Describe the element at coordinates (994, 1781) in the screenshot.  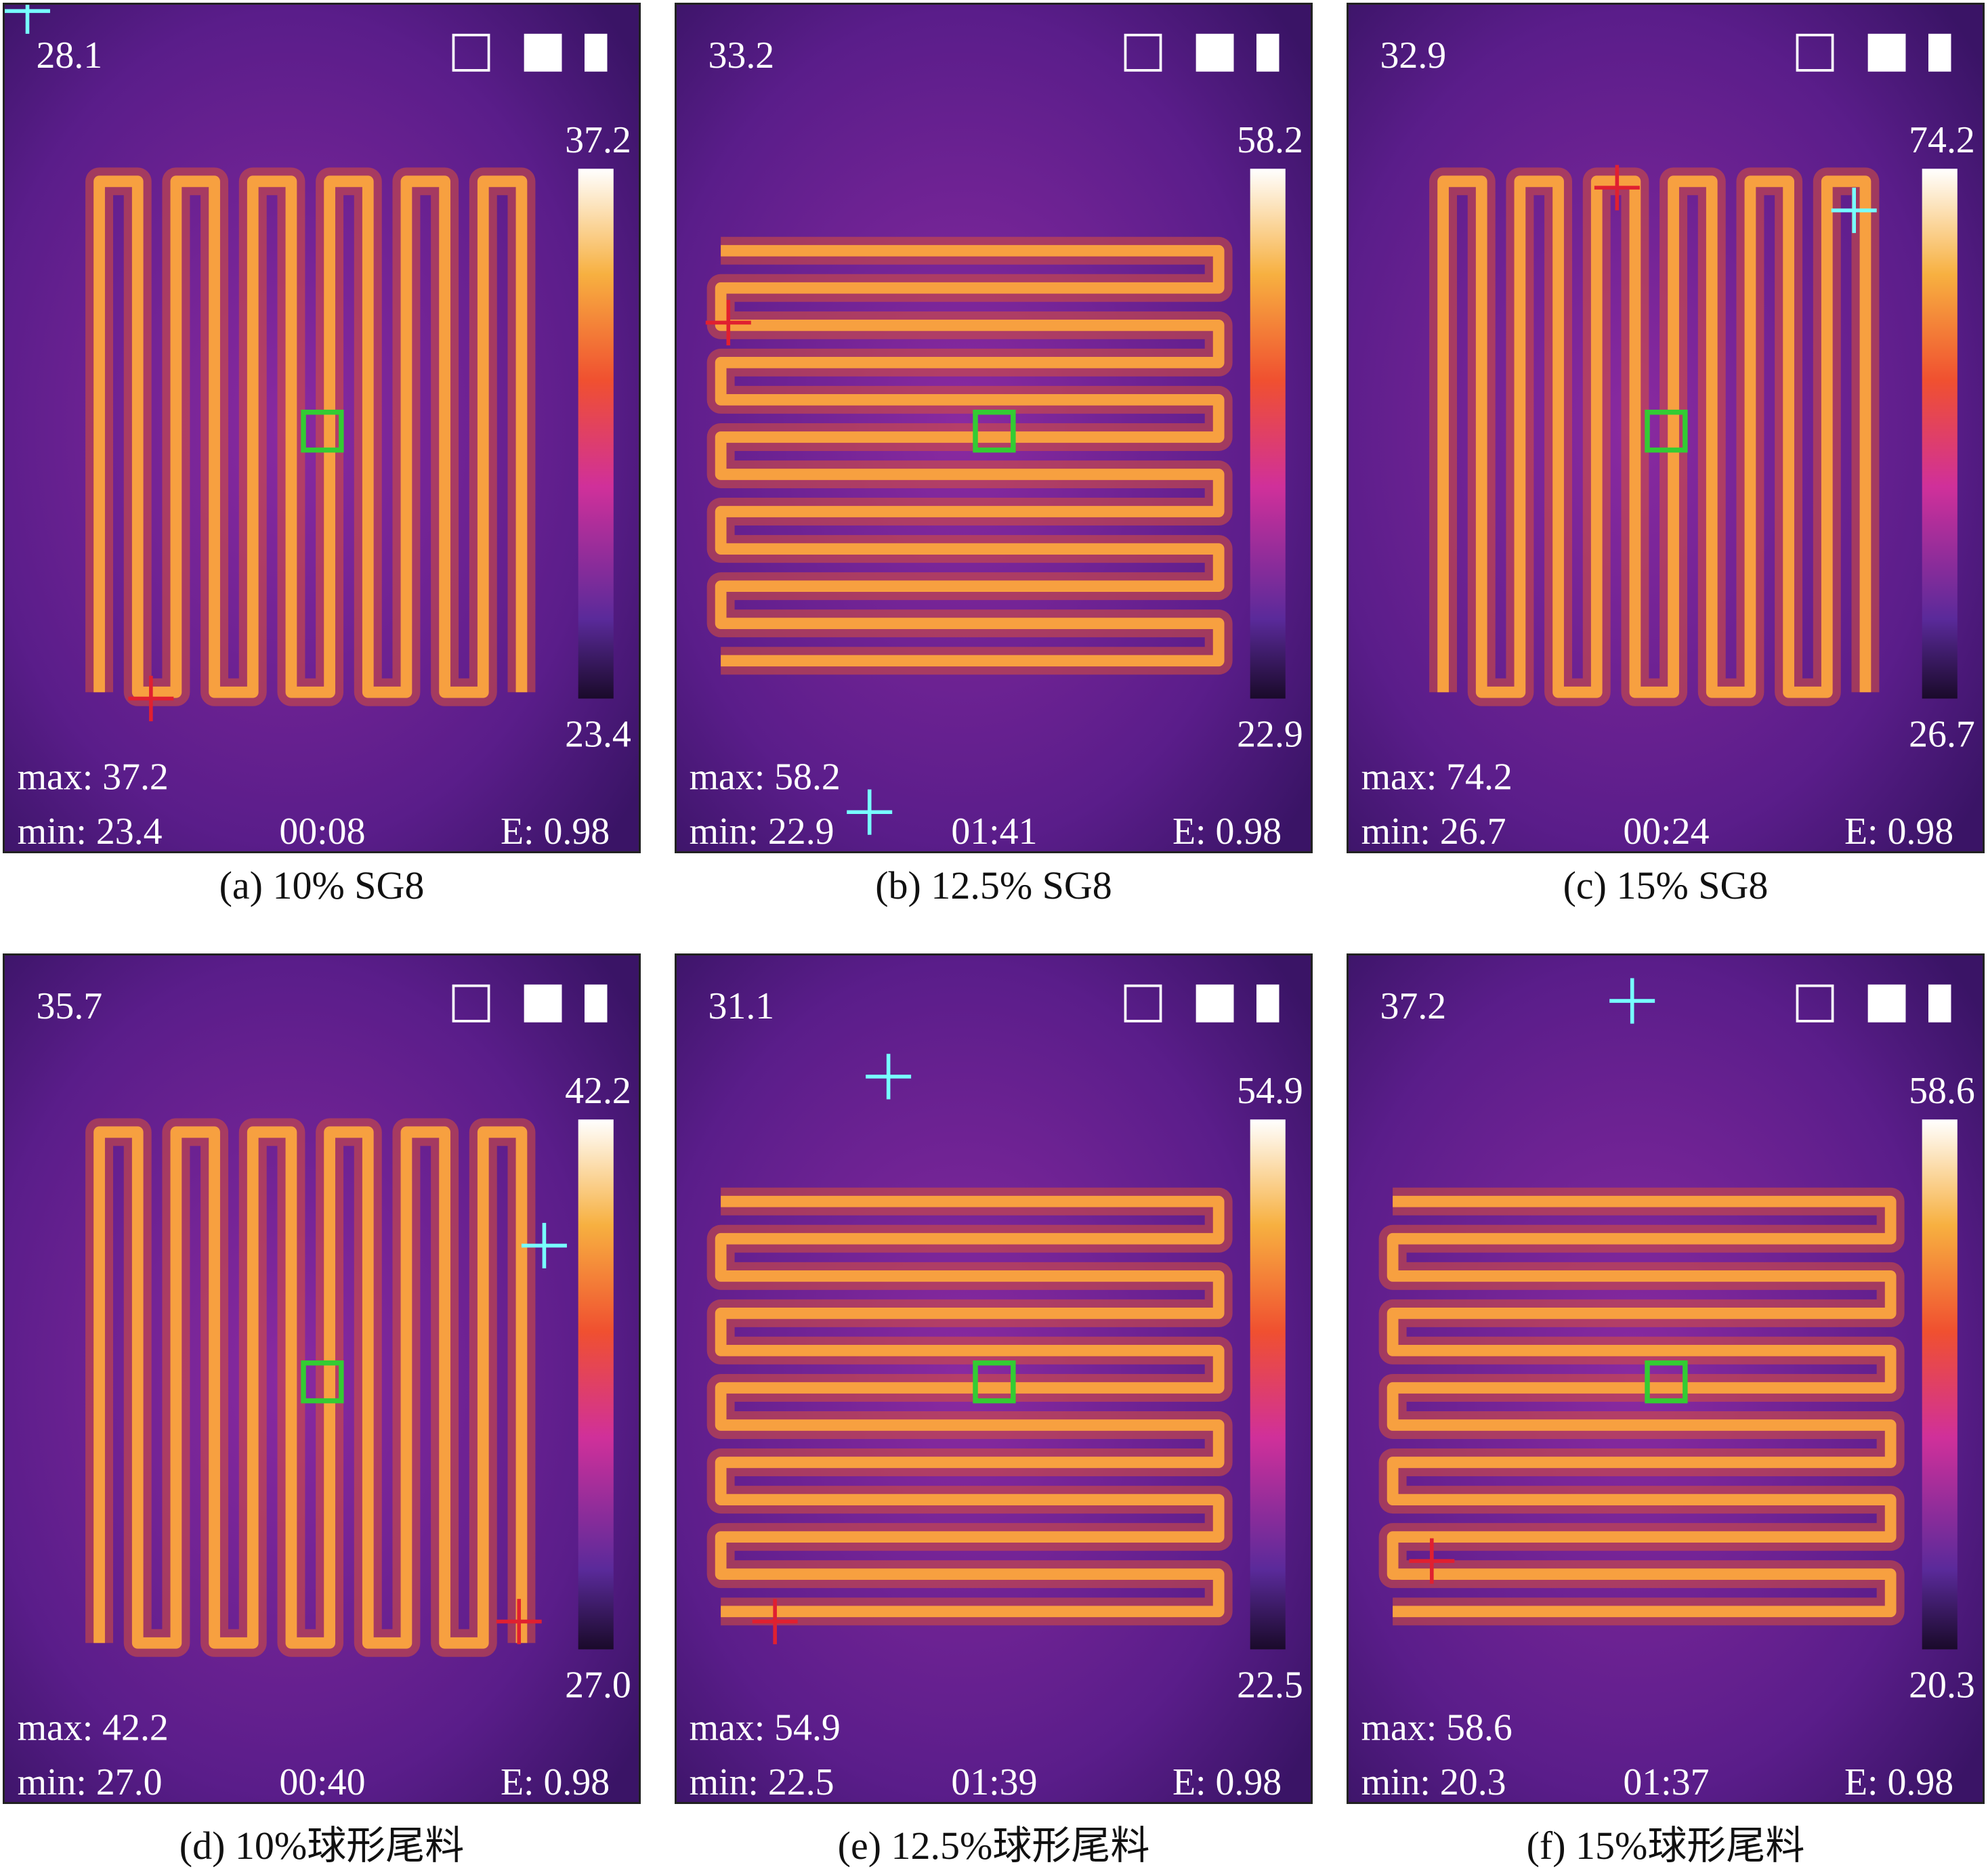
I see `time: 01:39` at that location.